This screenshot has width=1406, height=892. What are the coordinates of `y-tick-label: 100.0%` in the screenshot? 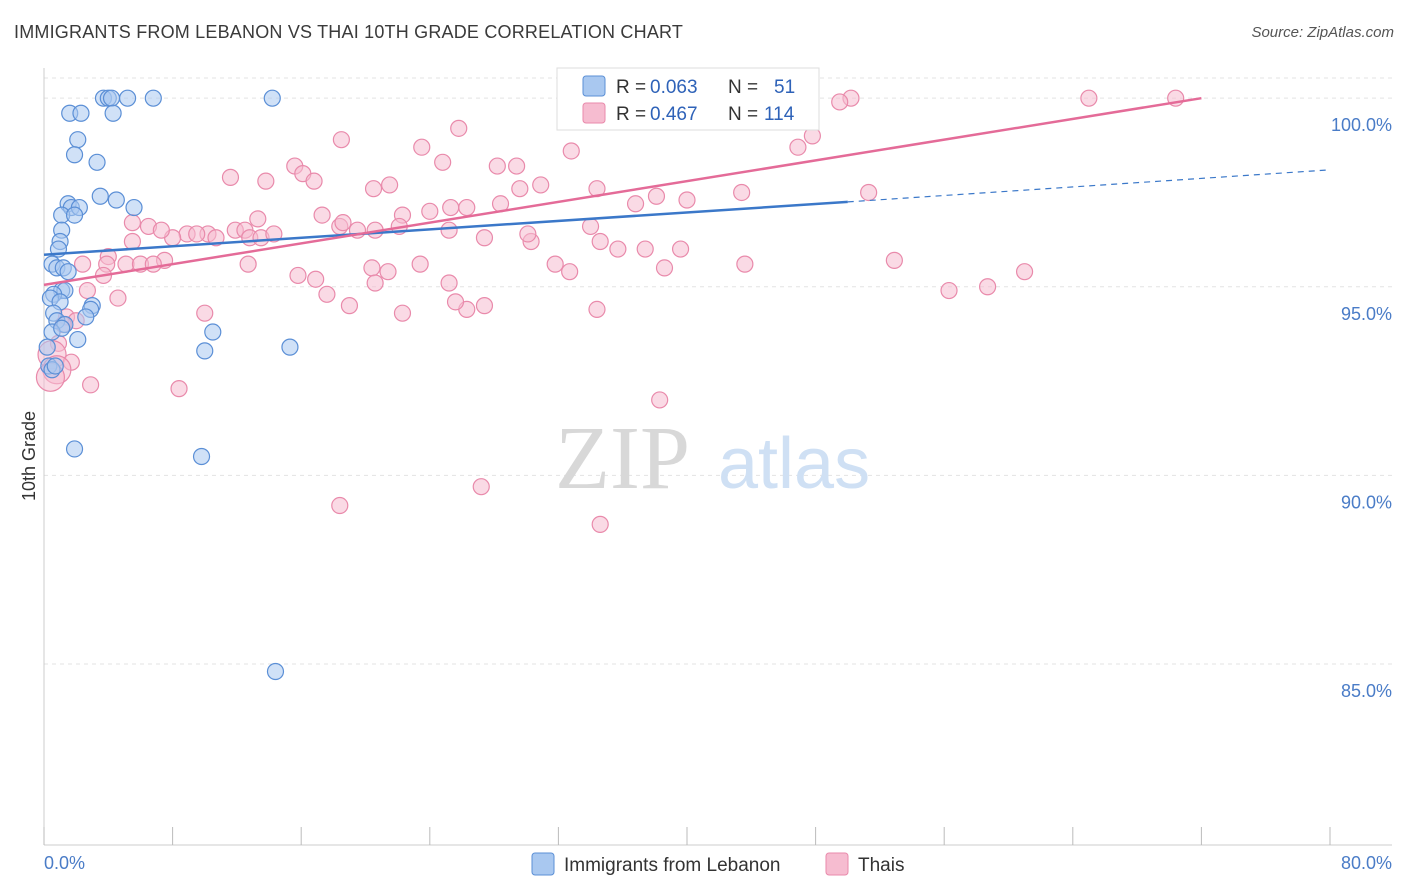 It's located at (1361, 125).